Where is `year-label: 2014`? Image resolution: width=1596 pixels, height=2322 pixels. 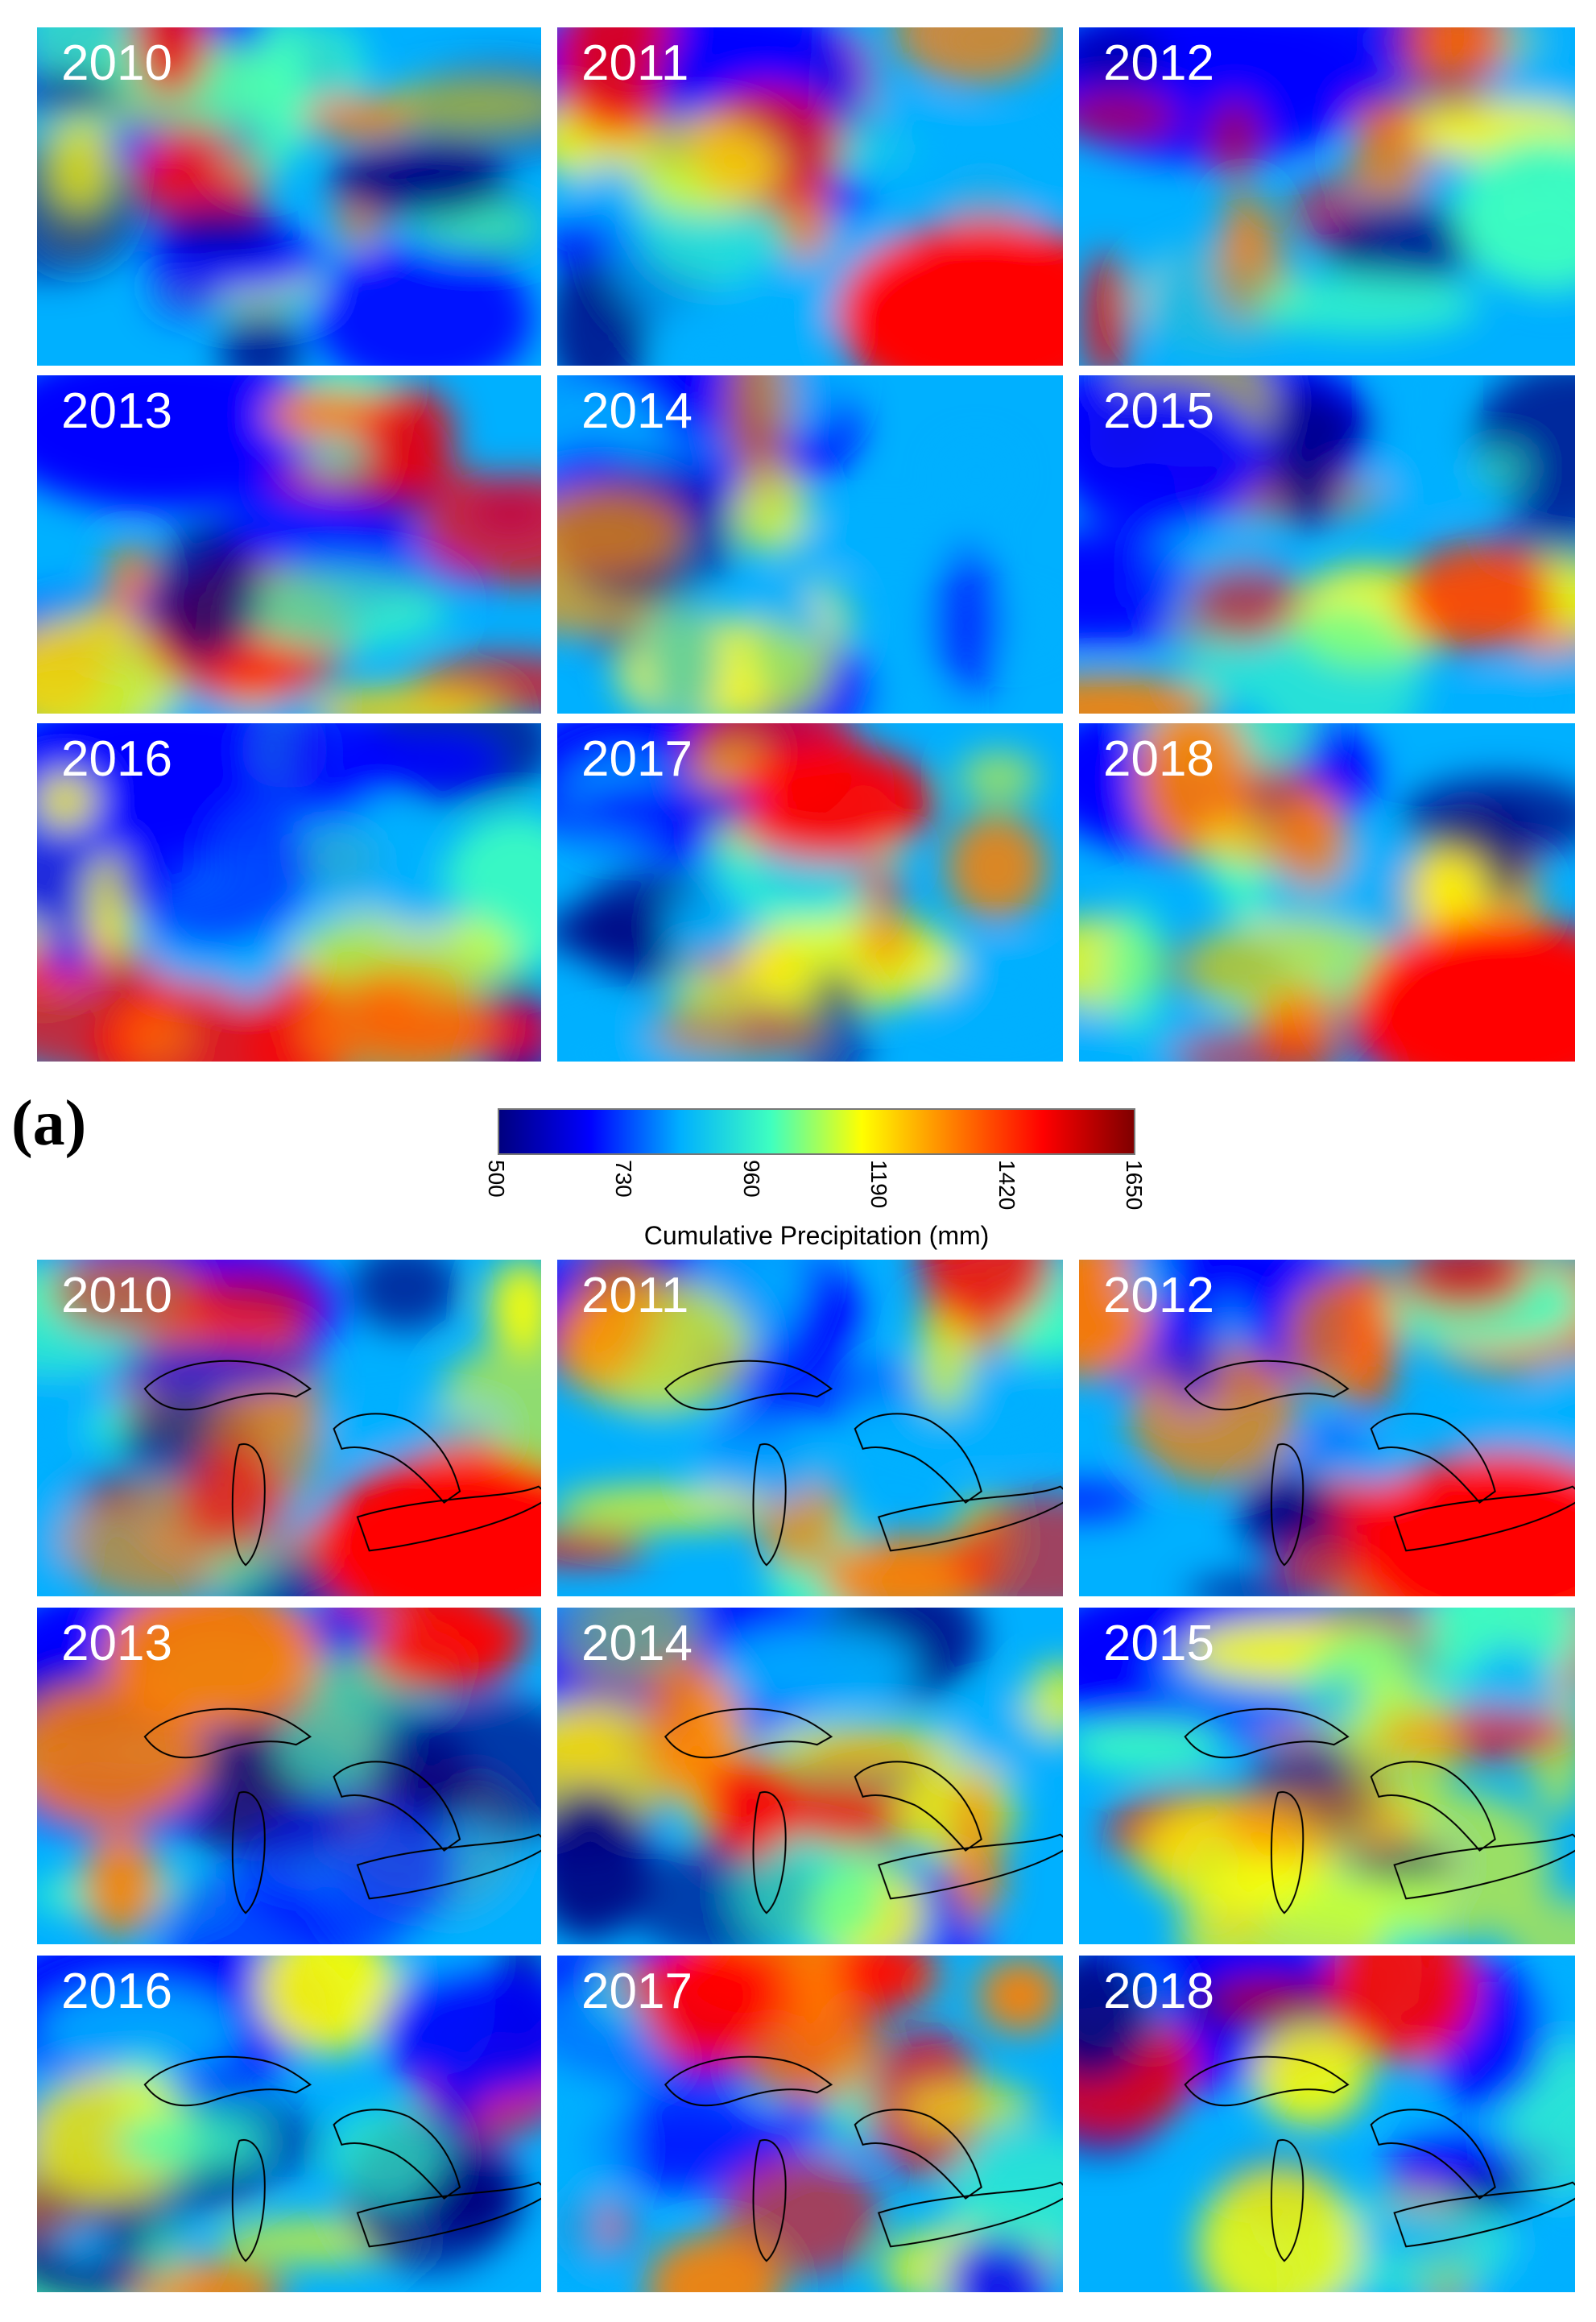
year-label: 2014 is located at coordinates (637, 411).